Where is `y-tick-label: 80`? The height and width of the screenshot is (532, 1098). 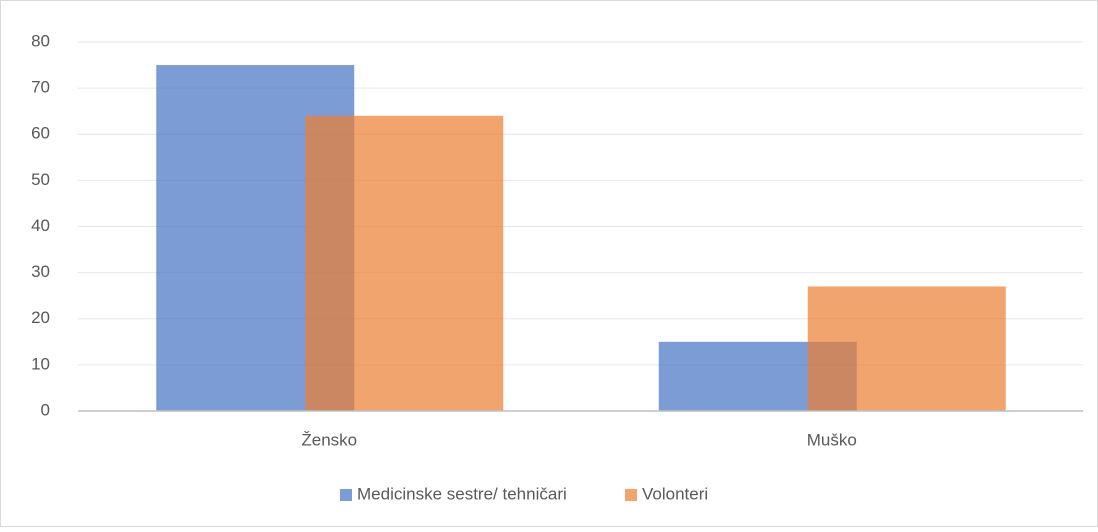
y-tick-label: 80 is located at coordinates (40, 40).